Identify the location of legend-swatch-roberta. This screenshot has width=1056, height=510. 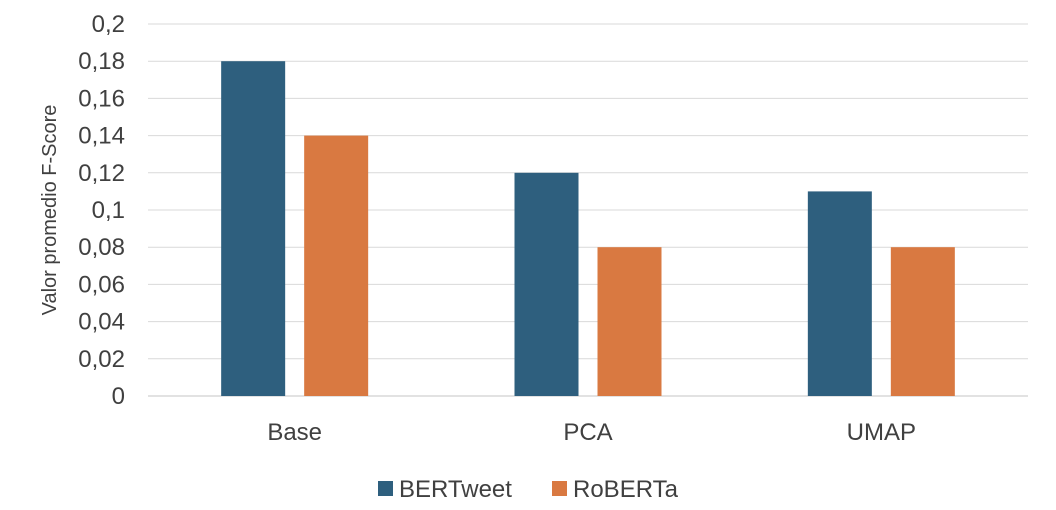
(559, 488).